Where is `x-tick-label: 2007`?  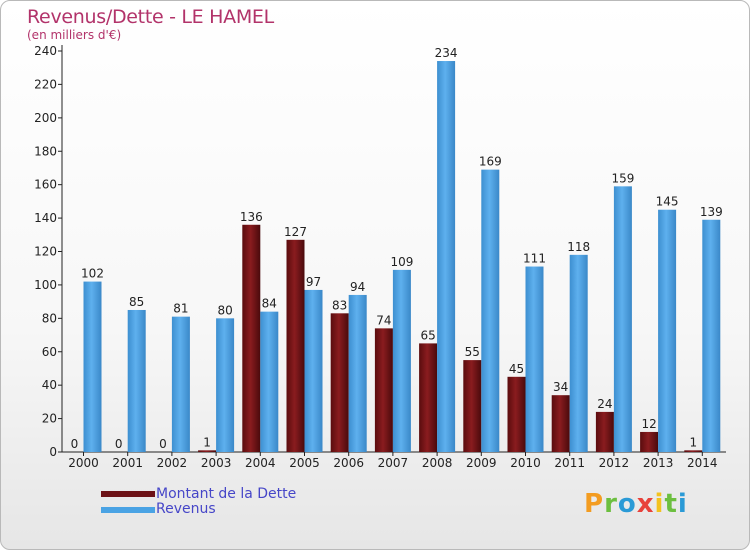 x-tick-label: 2007 is located at coordinates (393, 463).